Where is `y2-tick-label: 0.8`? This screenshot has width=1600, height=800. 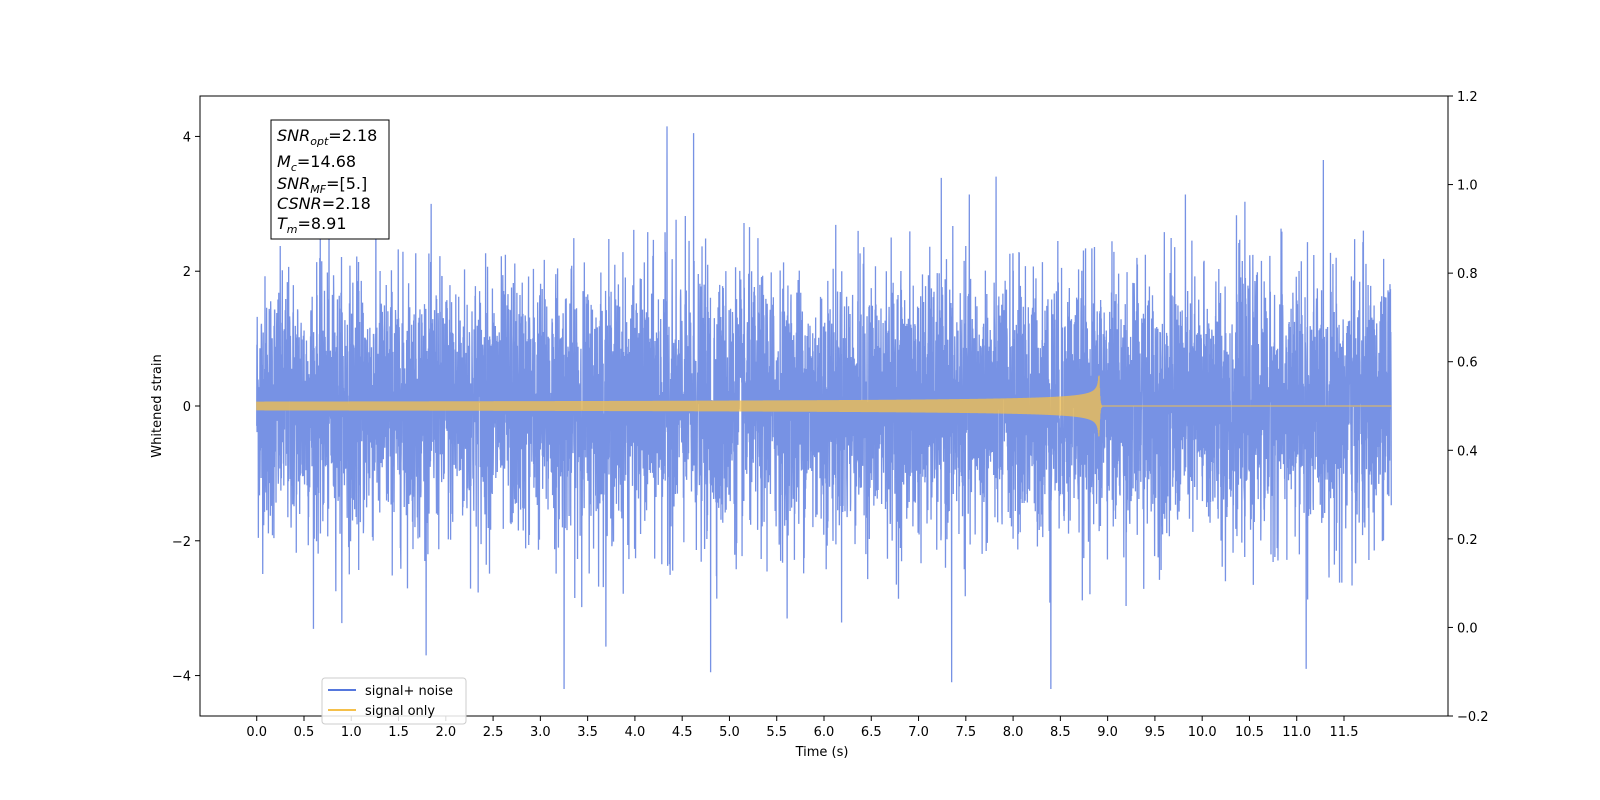
y2-tick-label: 0.8 is located at coordinates (1467, 274).